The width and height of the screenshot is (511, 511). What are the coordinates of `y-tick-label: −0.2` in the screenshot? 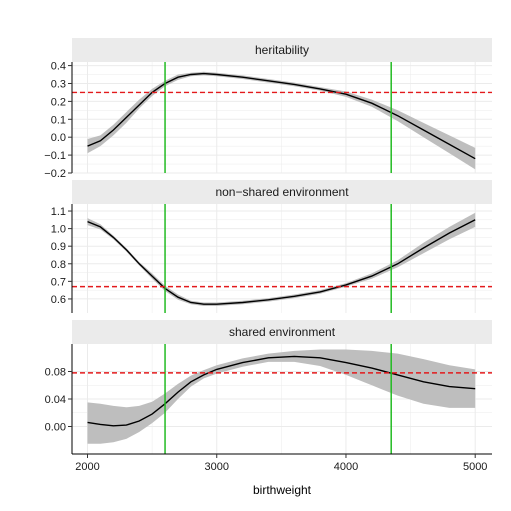 It's located at (55, 174).